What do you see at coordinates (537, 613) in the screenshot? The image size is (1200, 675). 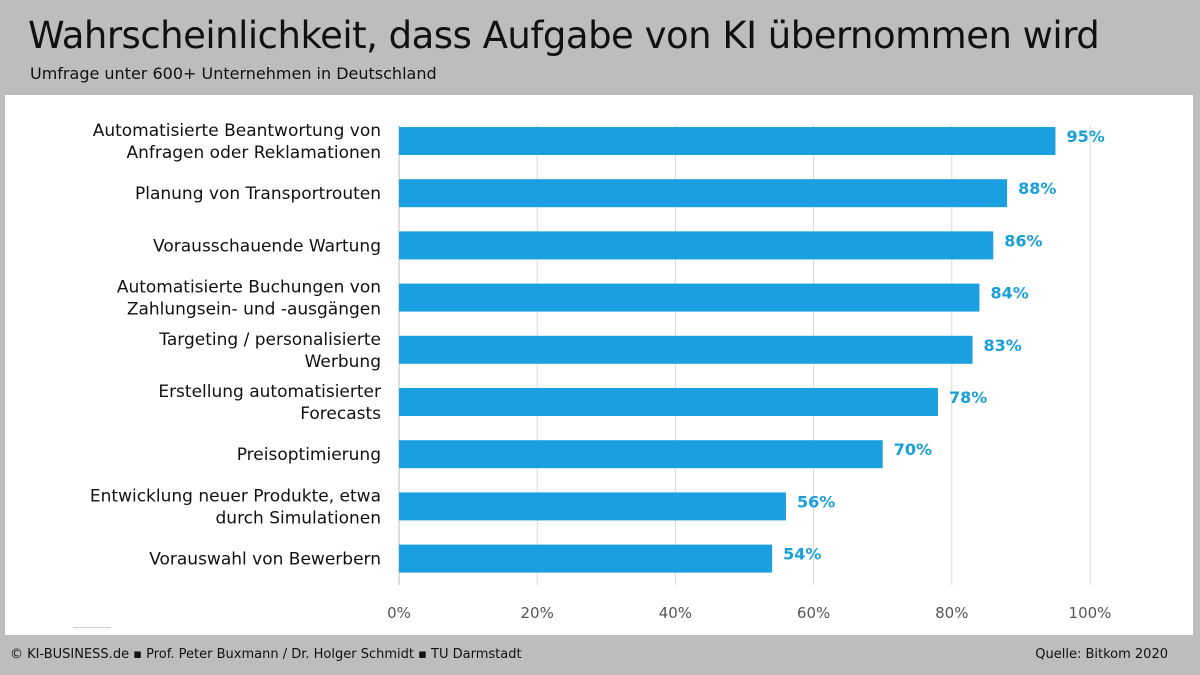 I see `x-tick-label: 20%` at bounding box center [537, 613].